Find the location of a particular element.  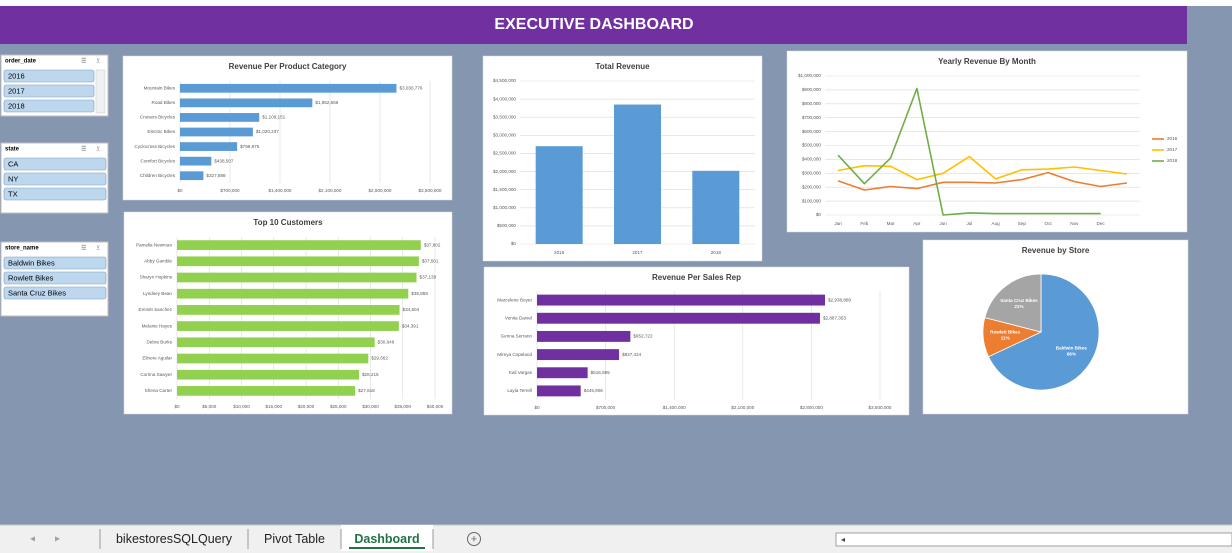

category-label: Abby Gamble is located at coordinates (158, 261).